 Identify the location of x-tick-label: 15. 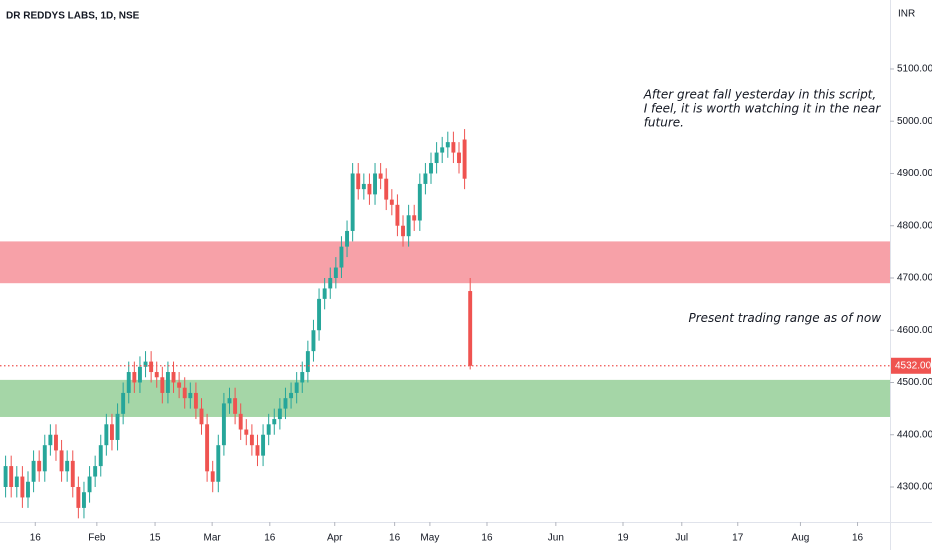
(155, 538).